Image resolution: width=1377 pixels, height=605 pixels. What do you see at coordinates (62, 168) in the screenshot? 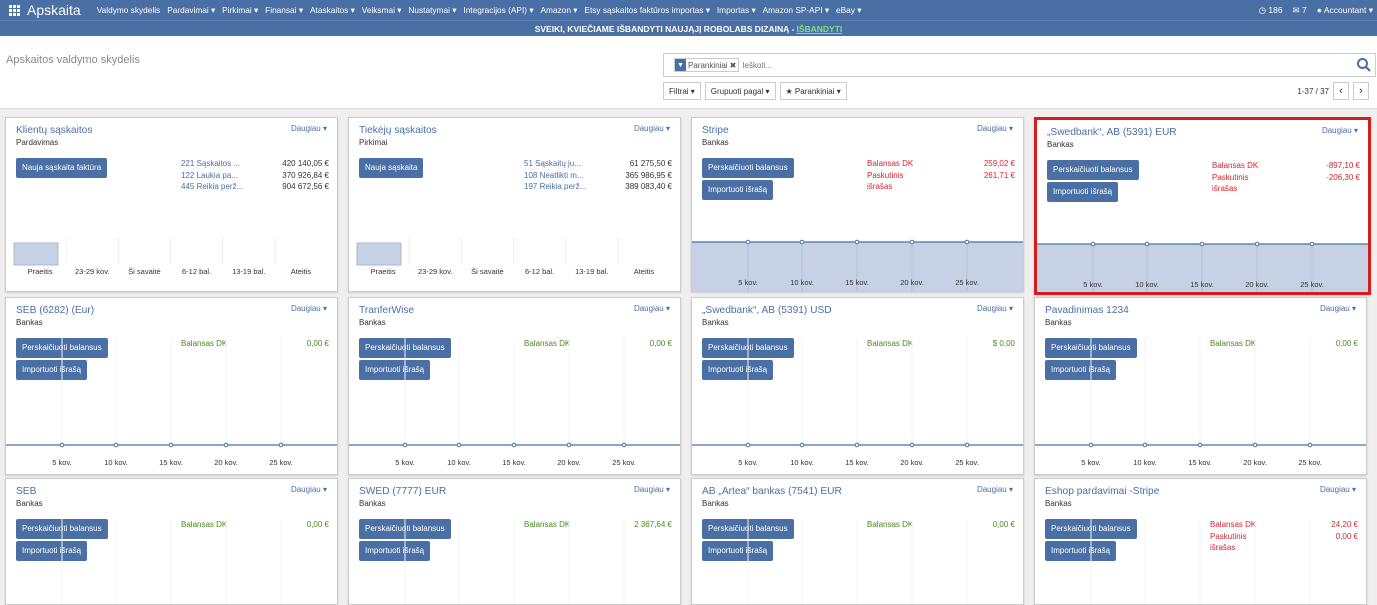
I see `card-primary-button: Nauja sąskaita faktūra` at bounding box center [62, 168].